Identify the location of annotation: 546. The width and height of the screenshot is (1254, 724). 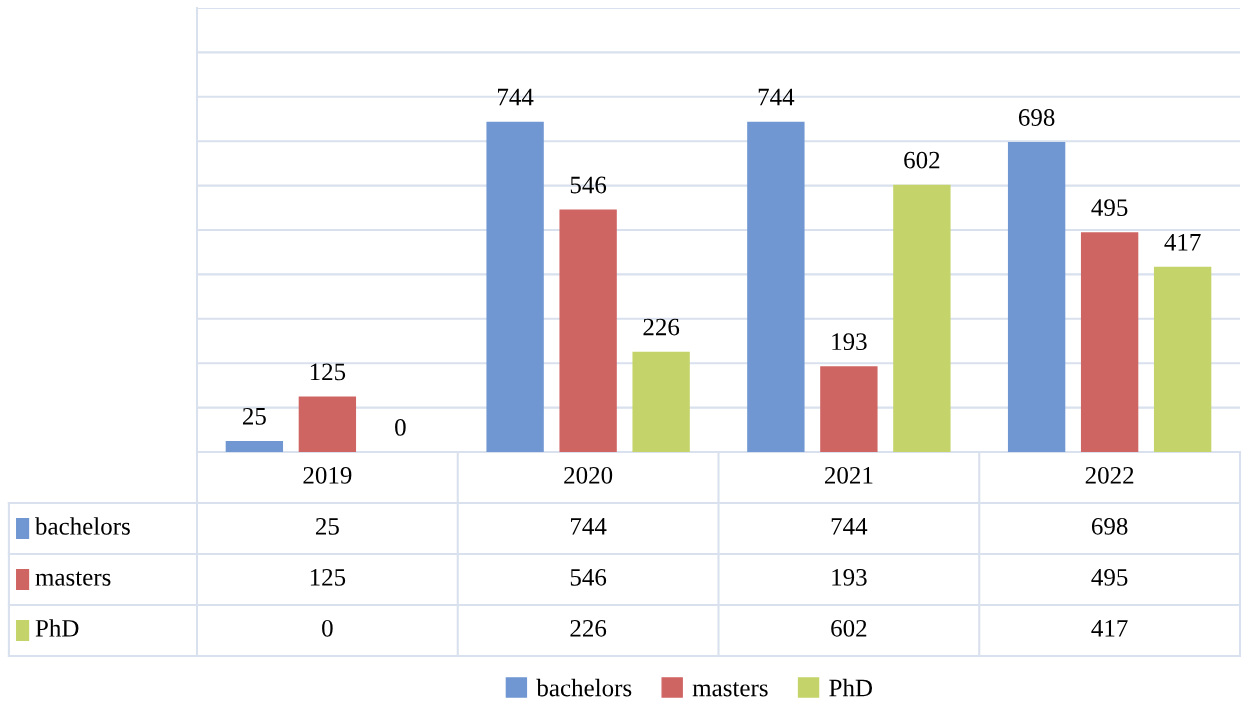
(588, 185).